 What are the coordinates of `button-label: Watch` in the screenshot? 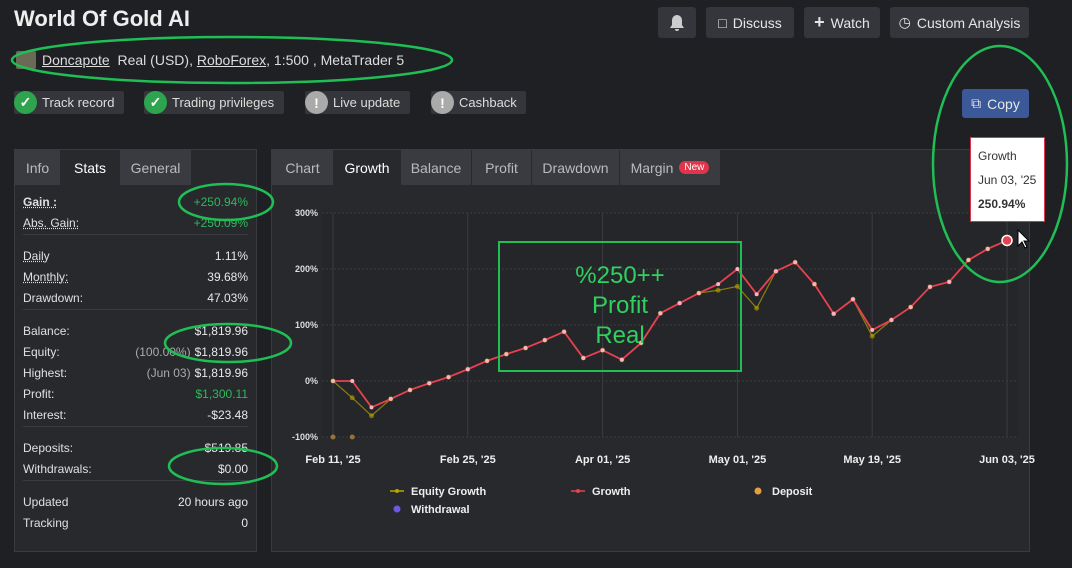 It's located at (850, 22).